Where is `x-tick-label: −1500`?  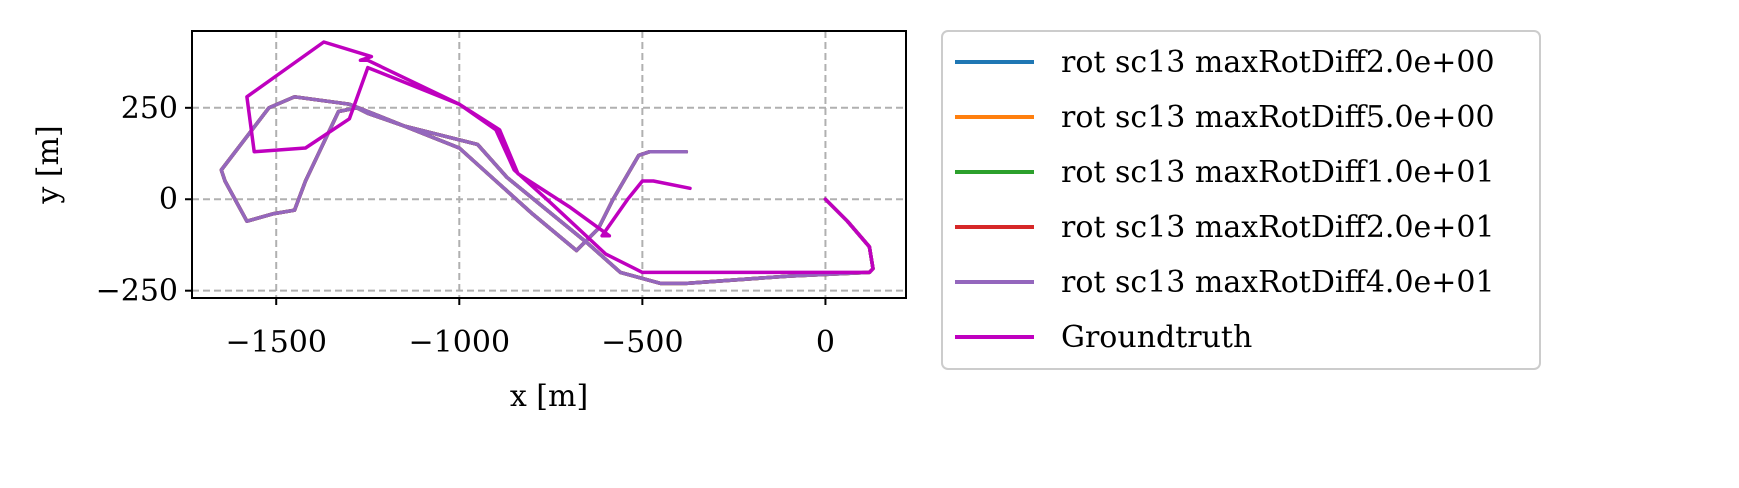
x-tick-label: −1500 is located at coordinates (275, 342).